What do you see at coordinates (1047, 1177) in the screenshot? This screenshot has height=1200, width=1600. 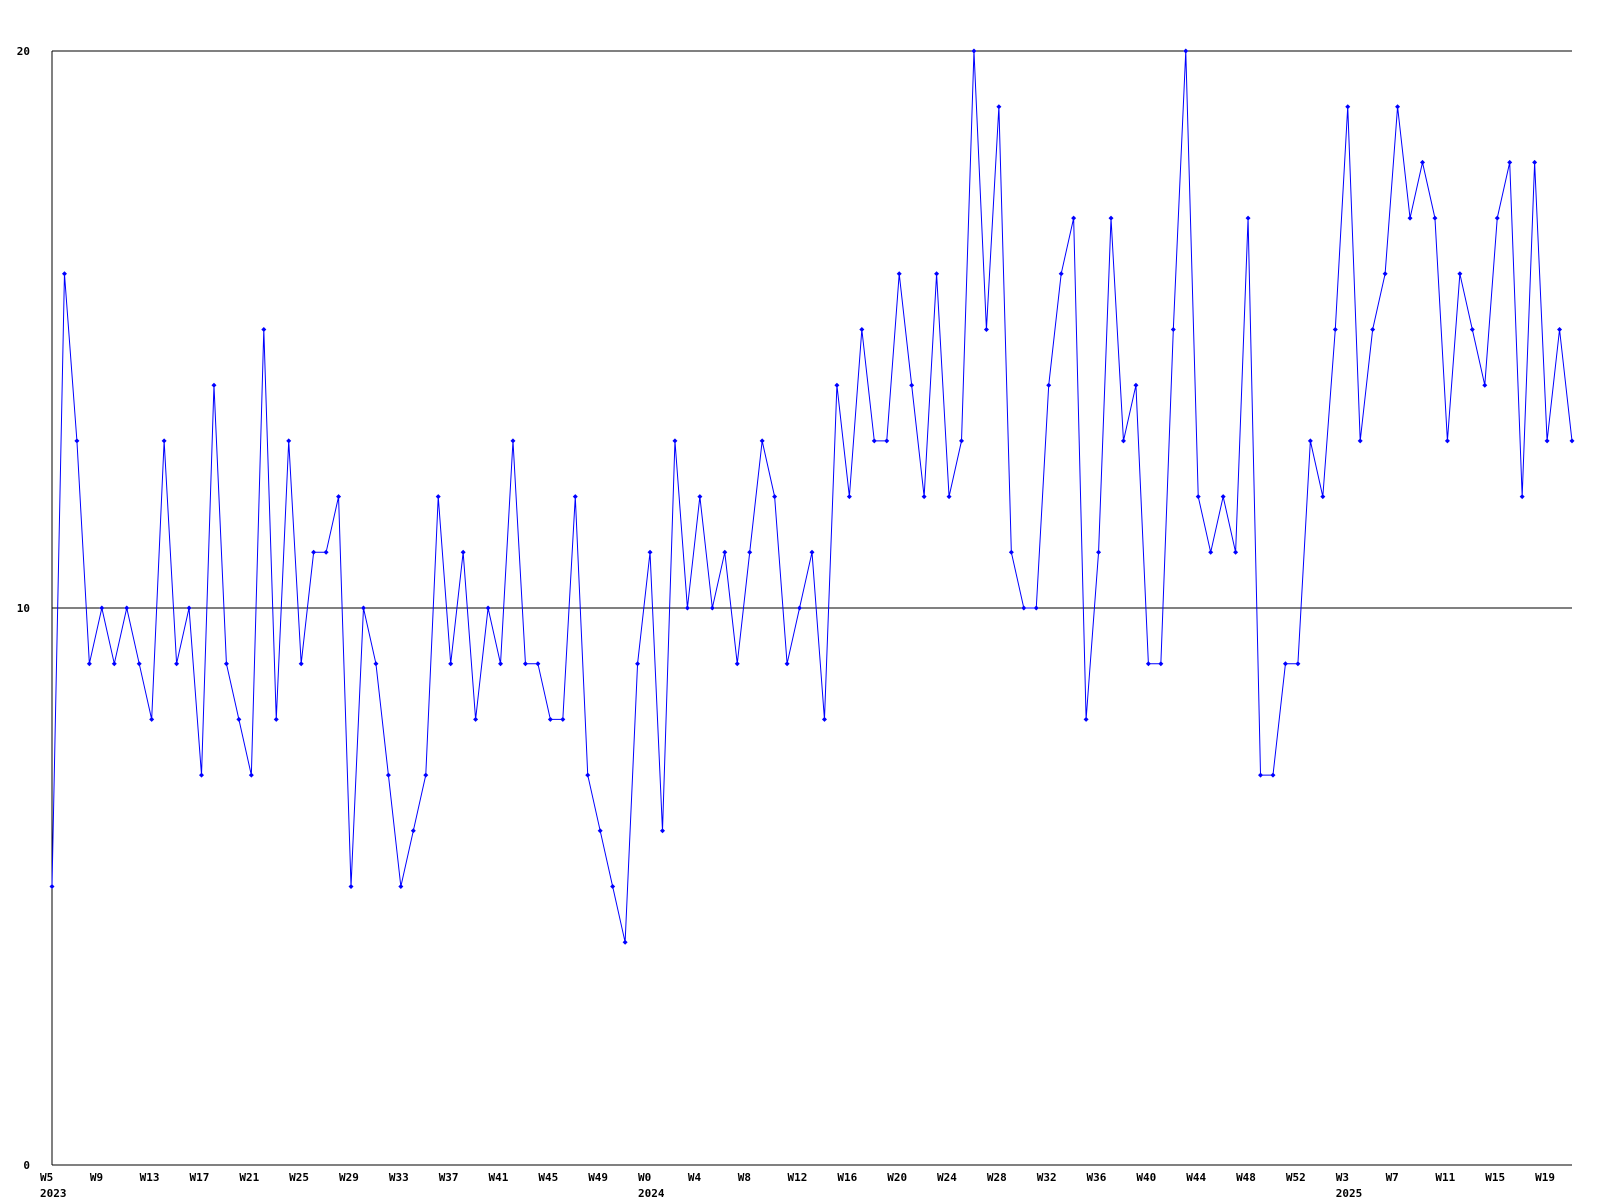 I see `x-tick-label: W32` at bounding box center [1047, 1177].